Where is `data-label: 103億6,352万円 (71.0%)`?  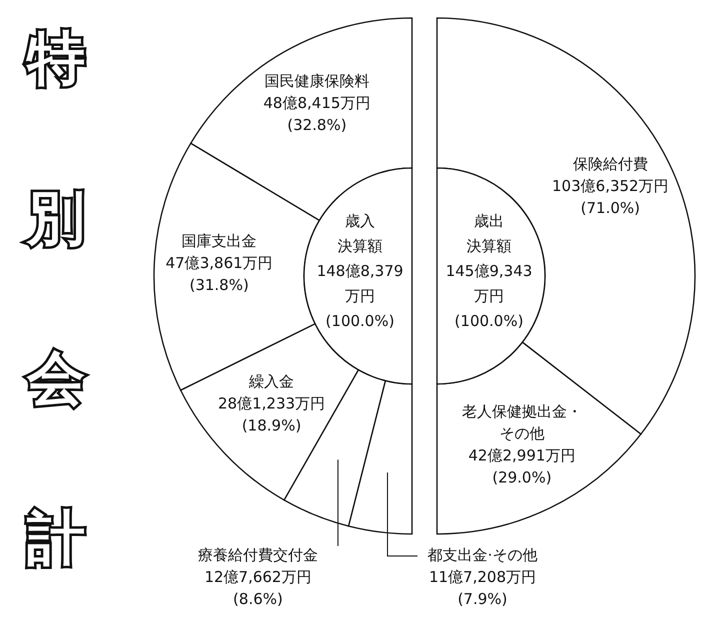
data-label: 103億6,352万円 (71.0%) is located at coordinates (610, 197).